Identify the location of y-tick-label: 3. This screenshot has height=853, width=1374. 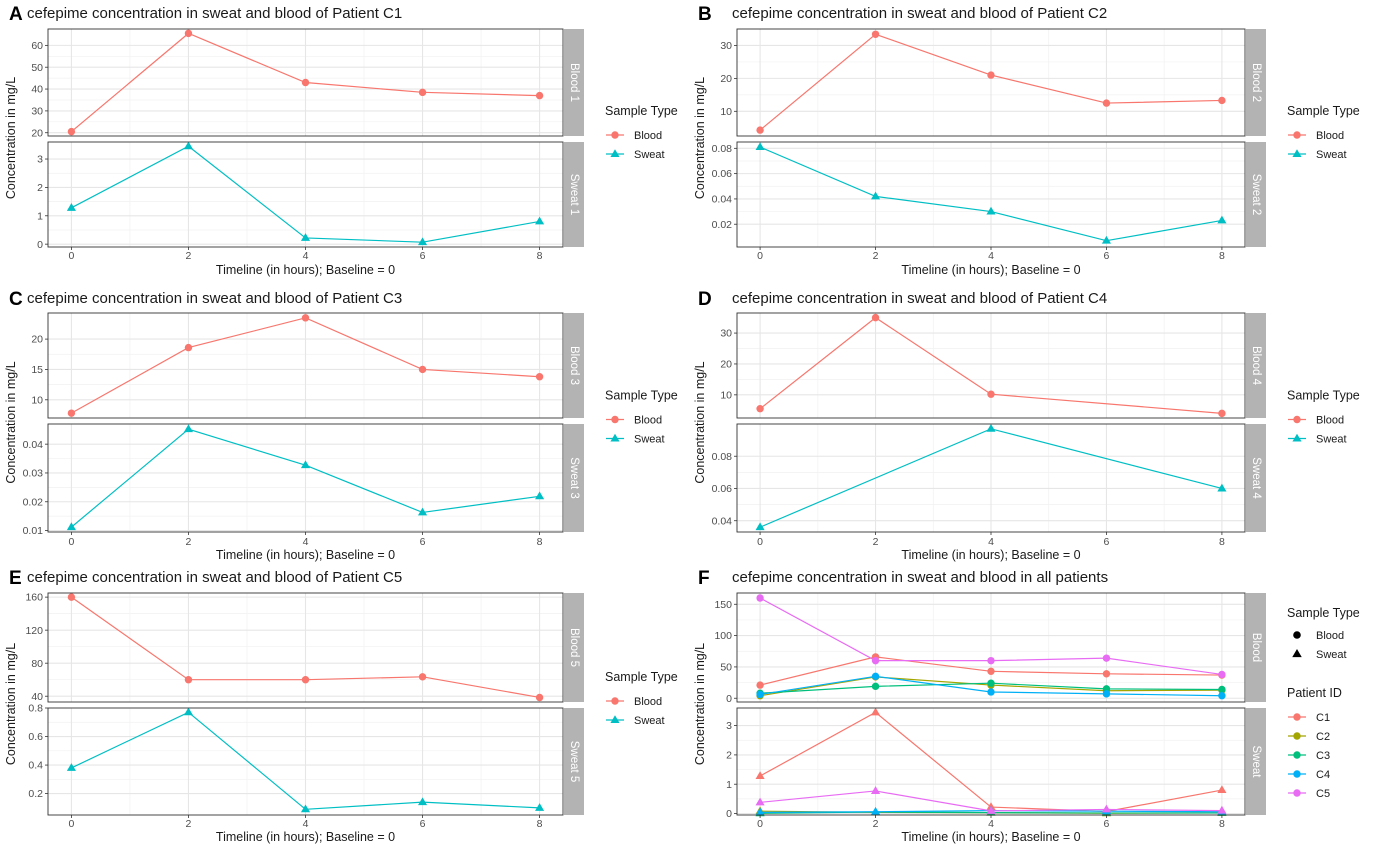
(729, 726).